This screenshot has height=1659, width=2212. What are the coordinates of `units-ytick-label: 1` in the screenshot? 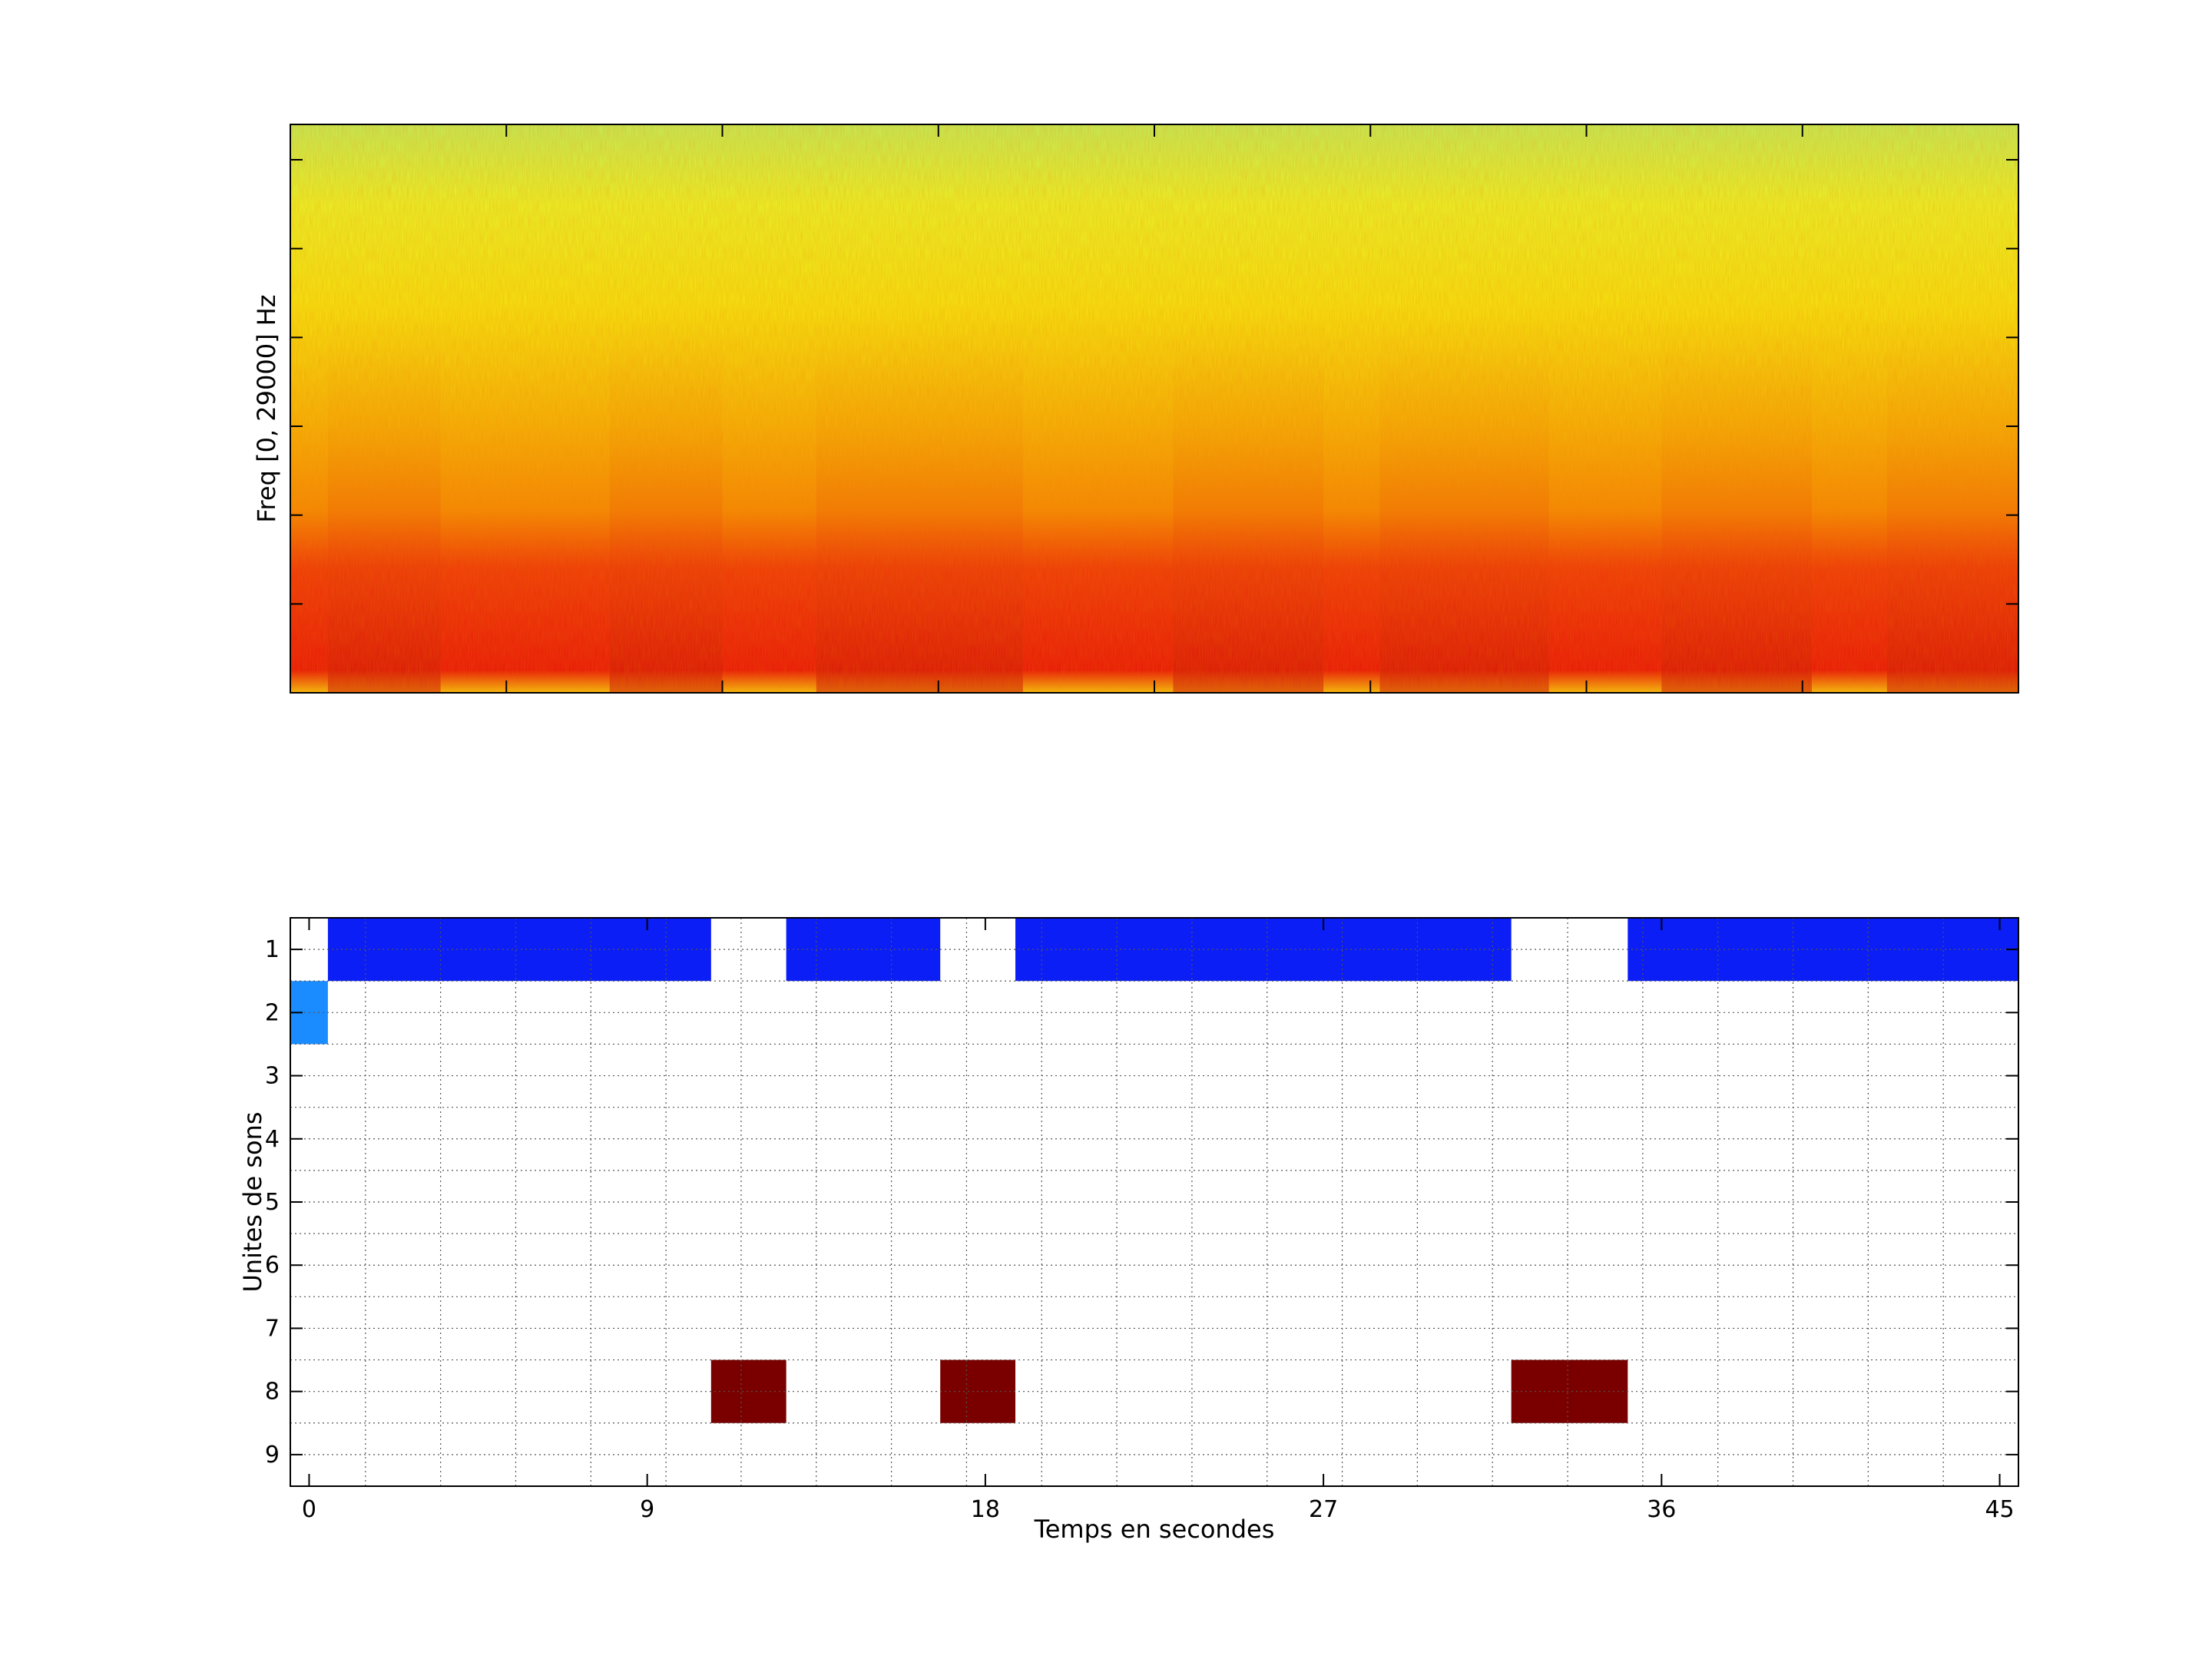 It's located at (272, 950).